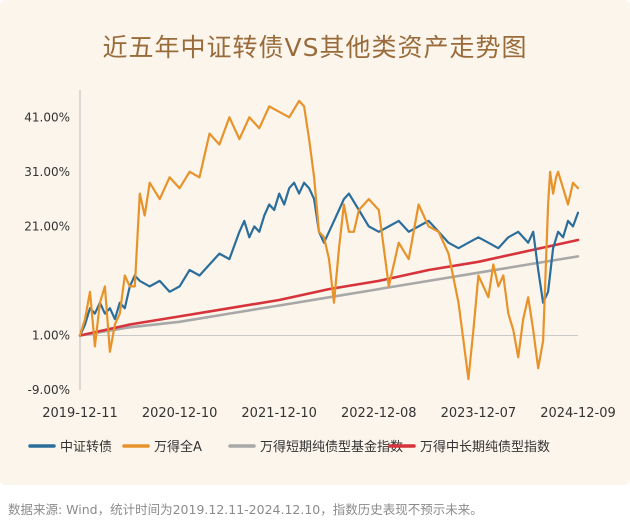 The width and height of the screenshot is (630, 520). I want to click on legend-label: 万得全A, so click(178, 447).